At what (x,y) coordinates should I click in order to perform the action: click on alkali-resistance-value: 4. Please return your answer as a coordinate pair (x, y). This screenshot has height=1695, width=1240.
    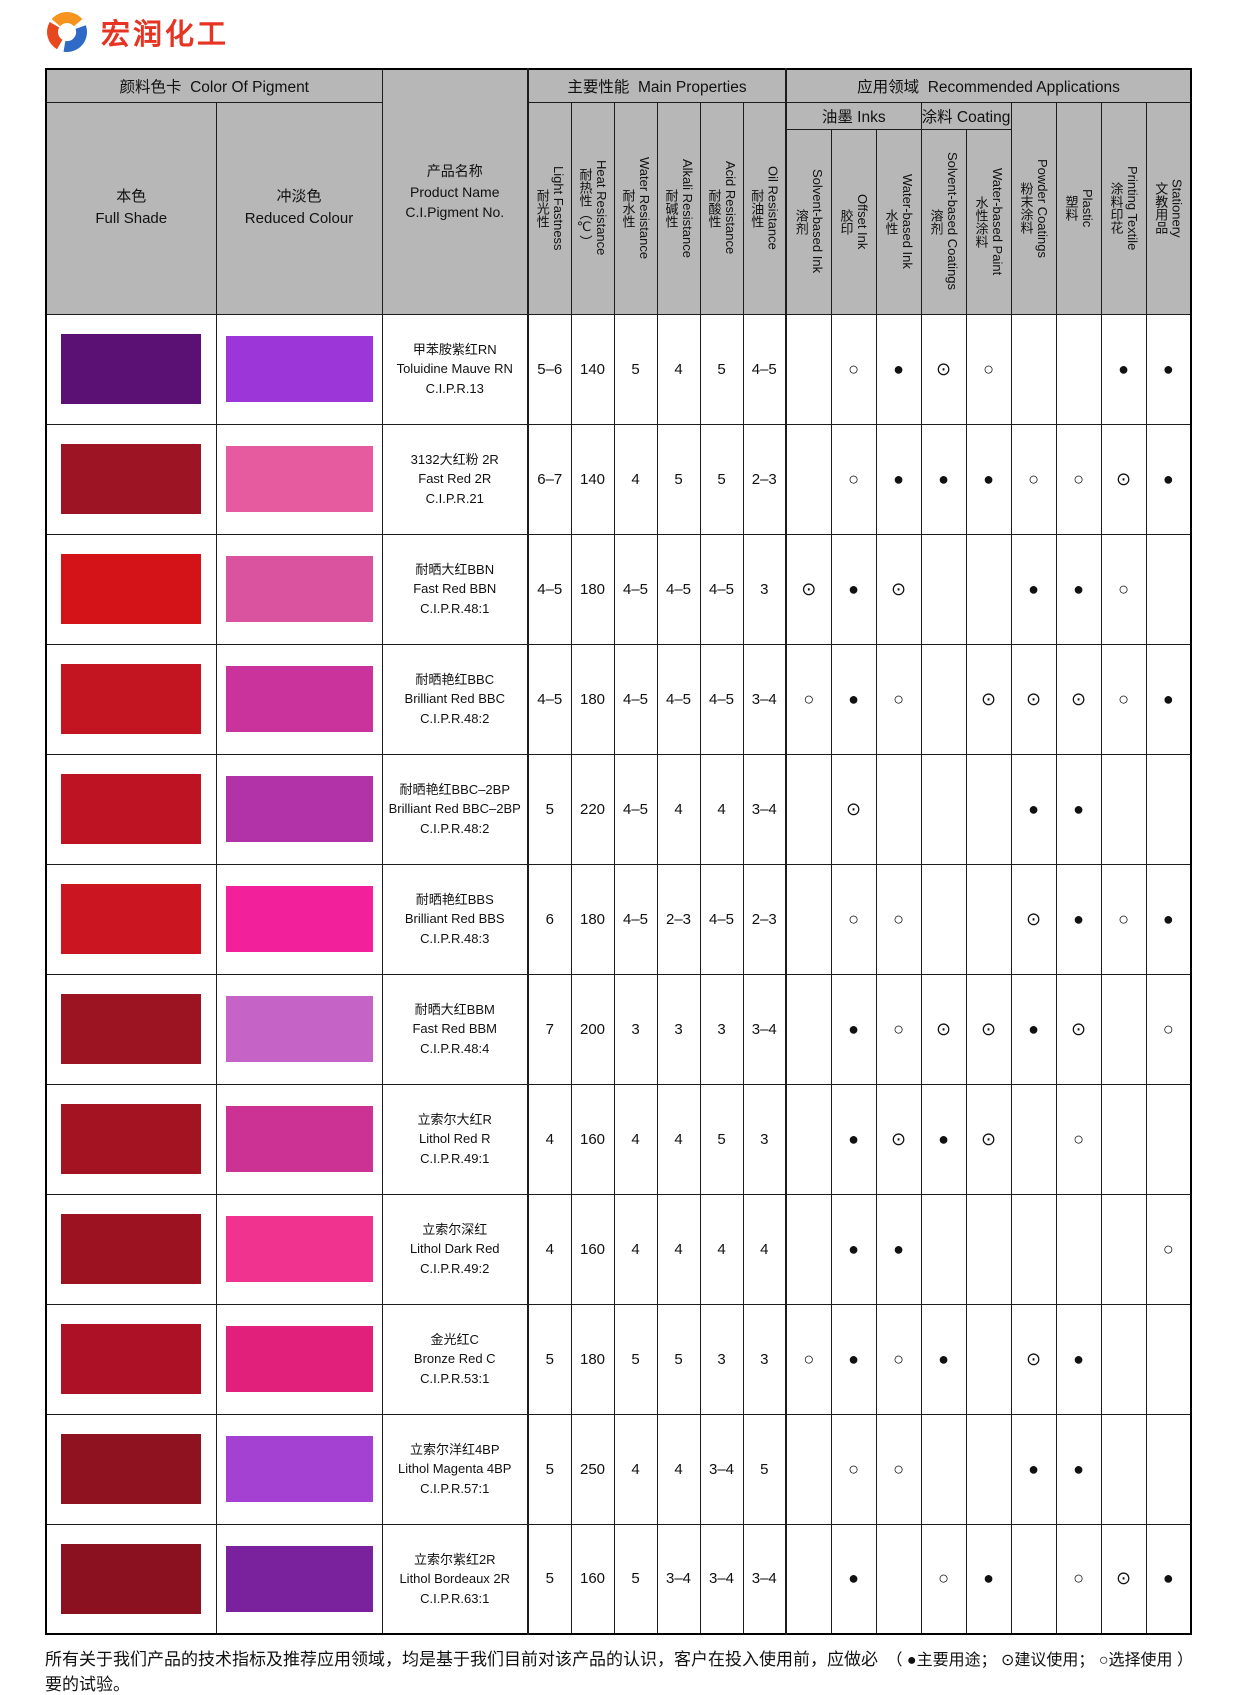
    Looking at the image, I should click on (678, 1249).